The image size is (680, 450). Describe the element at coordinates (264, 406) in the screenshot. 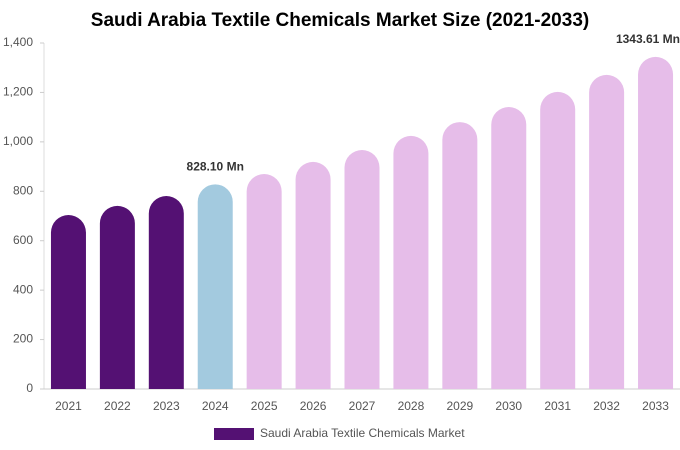

I see `x-tick-label: 2025` at that location.